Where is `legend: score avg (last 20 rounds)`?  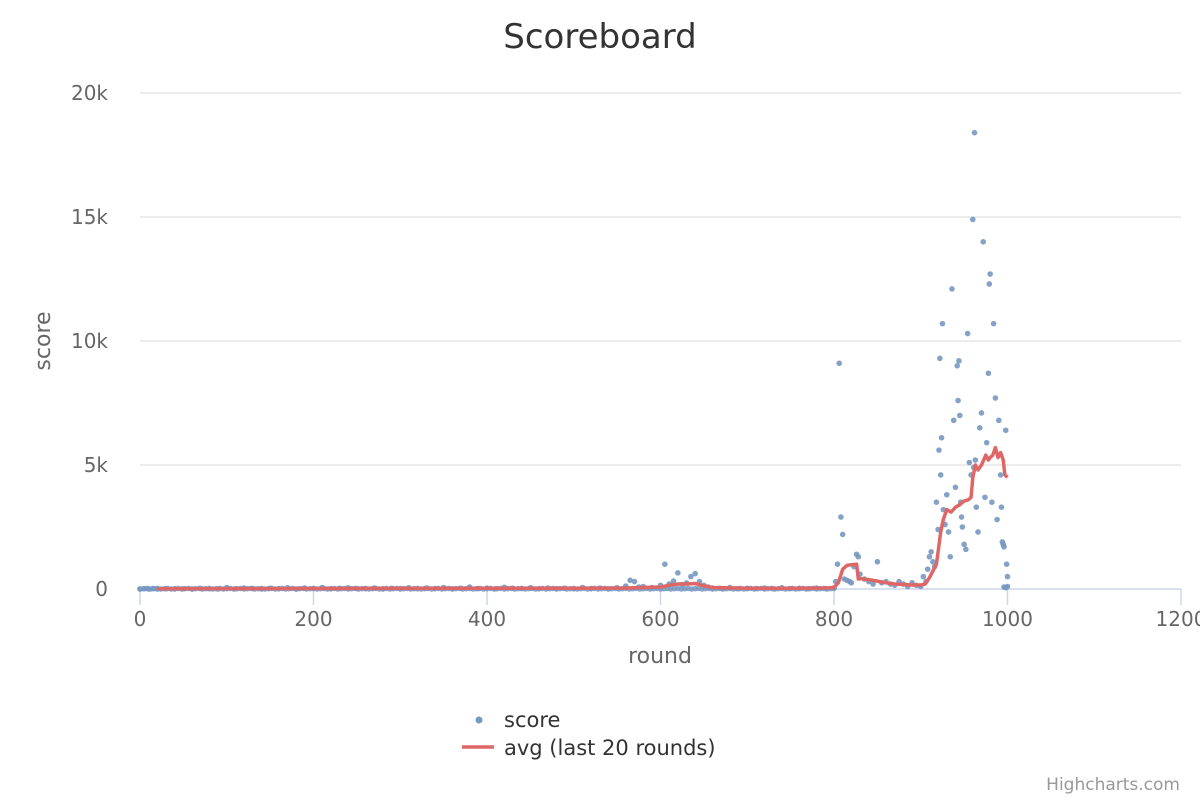
legend: score avg (last 20 rounds) is located at coordinates (589, 734).